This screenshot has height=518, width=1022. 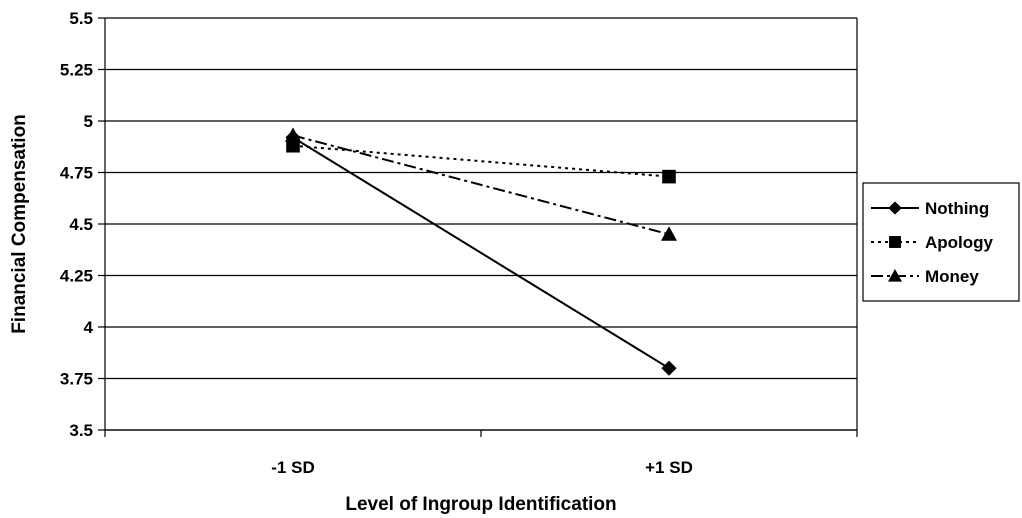 What do you see at coordinates (669, 467) in the screenshot?
I see `x-tick-label: +1 SD` at bounding box center [669, 467].